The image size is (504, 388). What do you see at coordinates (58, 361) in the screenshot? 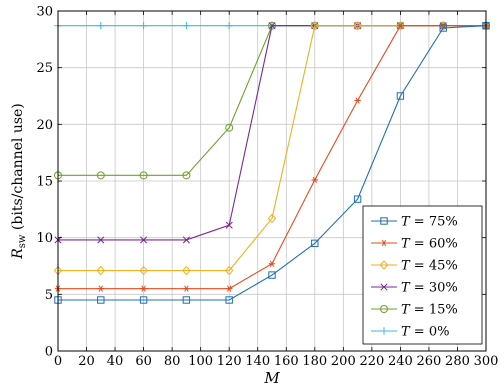
I see `x-tick-label: 0` at bounding box center [58, 361].